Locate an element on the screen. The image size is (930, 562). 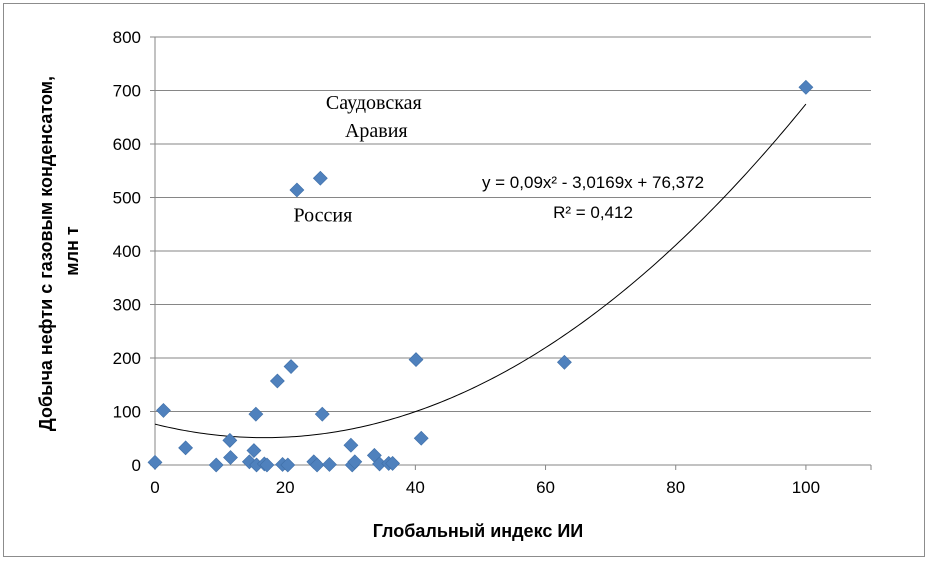
y-tick-label: 0 is located at coordinates (136, 465).